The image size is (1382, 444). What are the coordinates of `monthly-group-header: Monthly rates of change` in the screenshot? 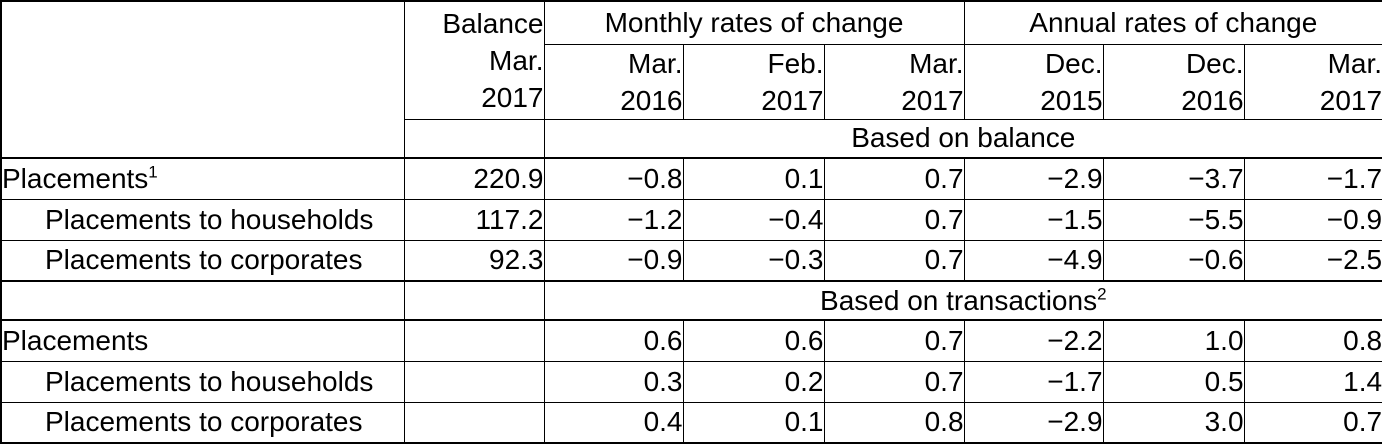 It's located at (754, 22).